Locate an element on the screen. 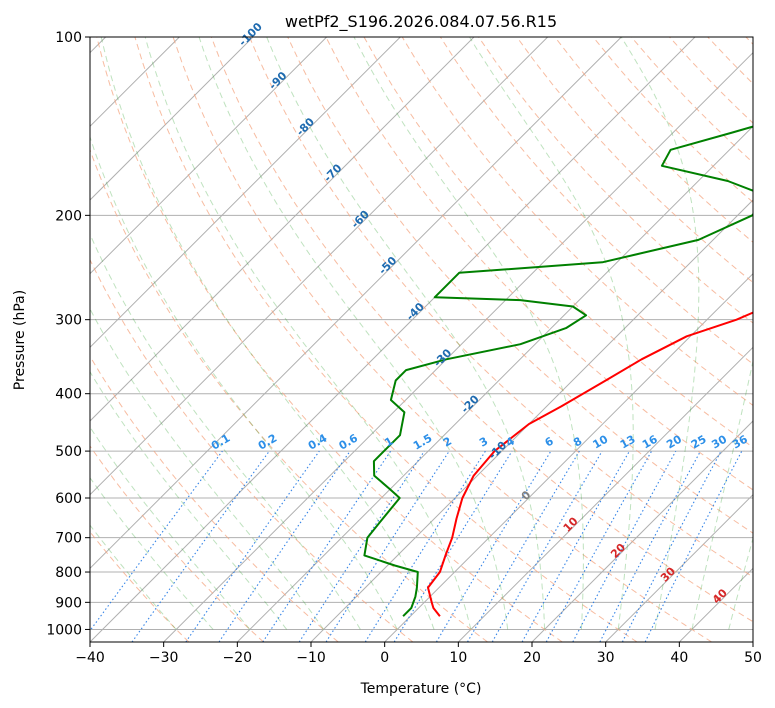 This screenshot has width=775, height=708. x-axis-label: Temperature (°C) is located at coordinates (421, 689).